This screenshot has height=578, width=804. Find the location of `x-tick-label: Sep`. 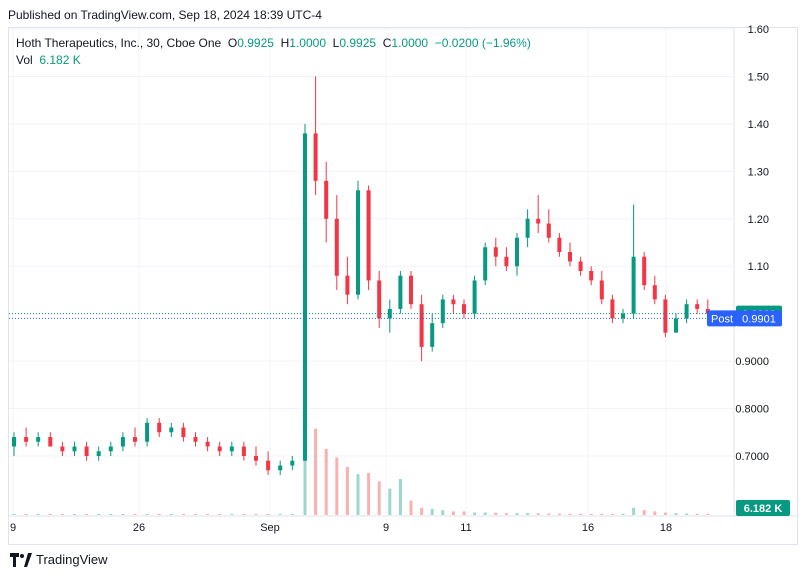

x-tick-label: Sep is located at coordinates (270, 528).